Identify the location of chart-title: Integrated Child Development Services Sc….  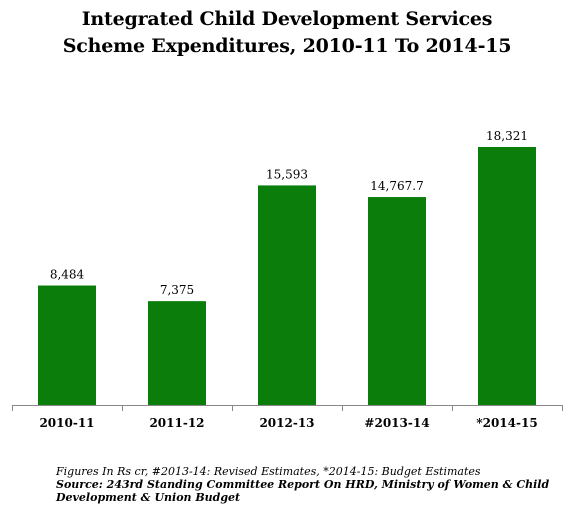
(287, 33).